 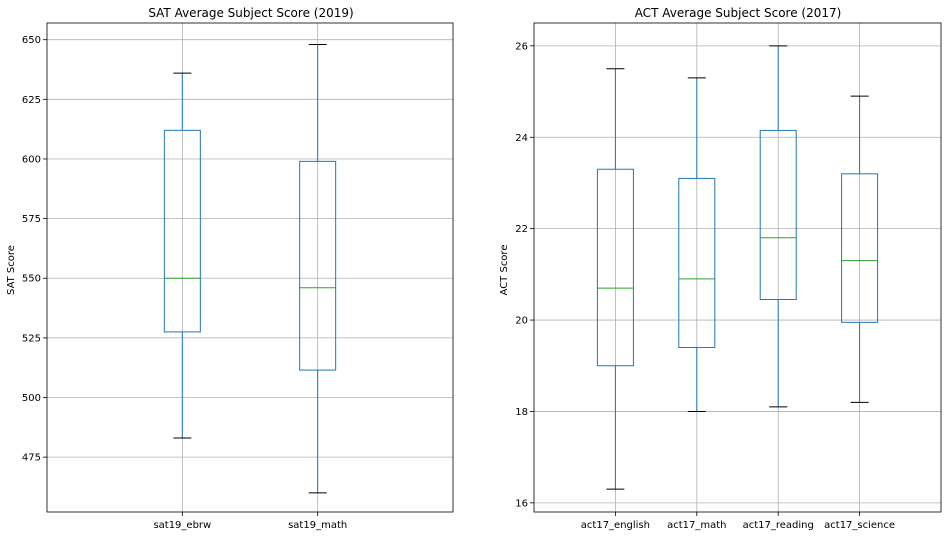 I want to click on act-box-act17_math, so click(x=697, y=244).